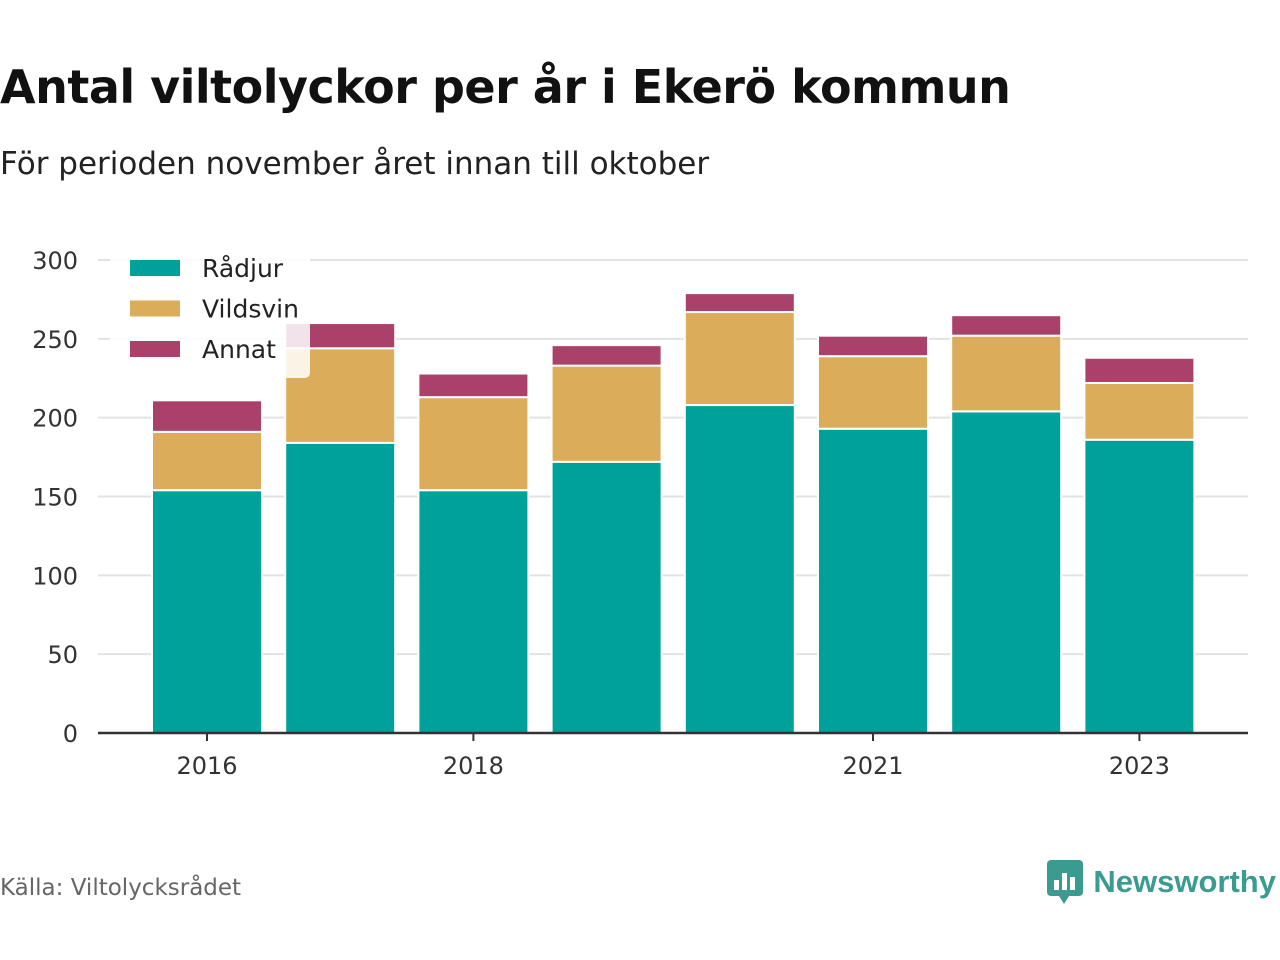 This screenshot has height=960, width=1280. What do you see at coordinates (55, 576) in the screenshot?
I see `y-tick-label: 100` at bounding box center [55, 576].